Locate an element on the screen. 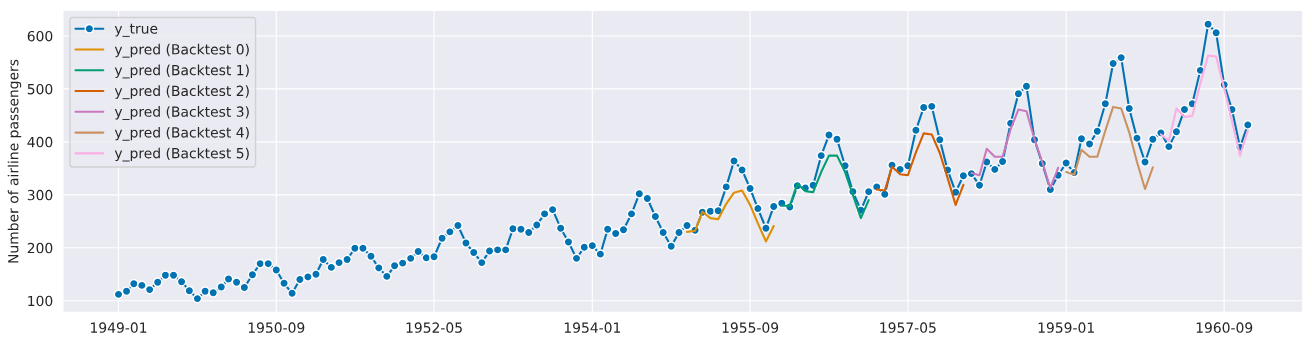 The width and height of the screenshot is (1312, 351). line-series is located at coordinates (1109, 148).